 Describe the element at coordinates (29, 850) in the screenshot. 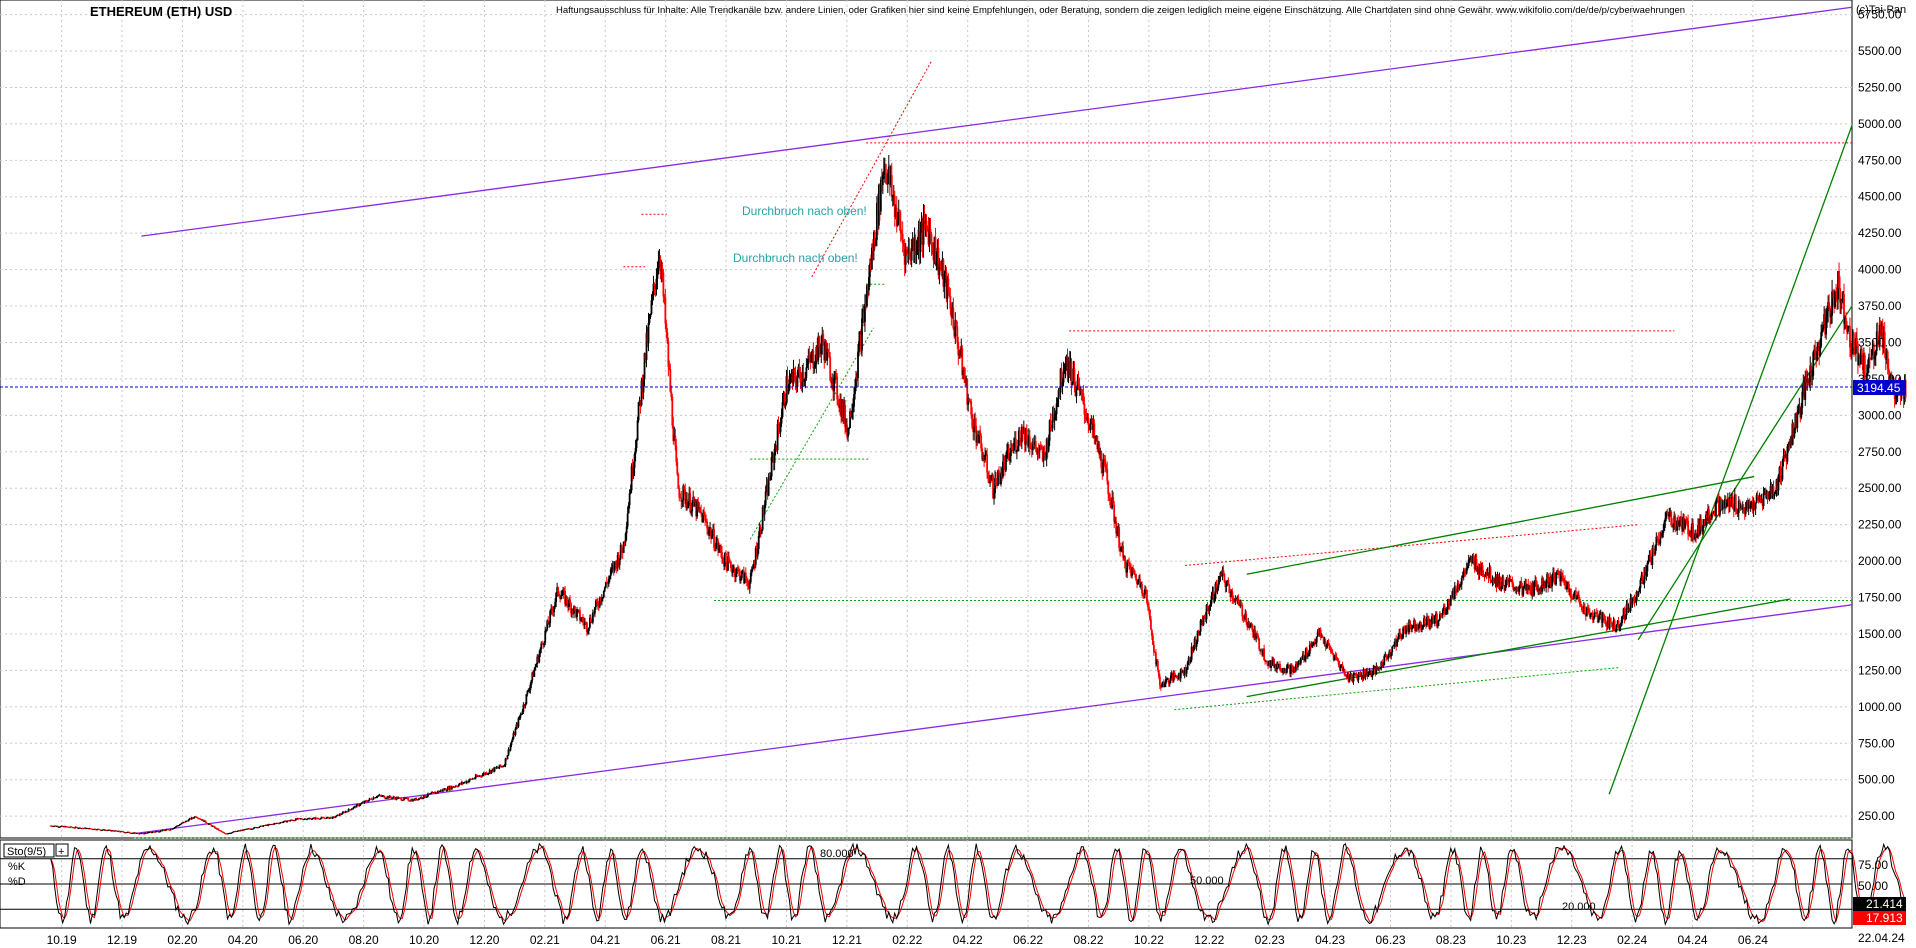

I see `stochastic-label-box` at that location.